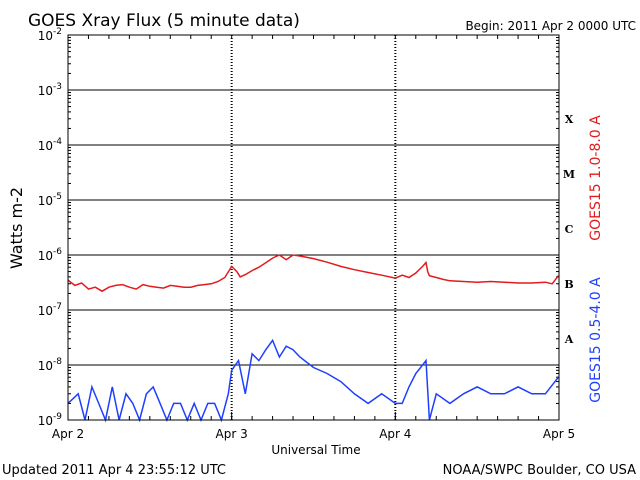 This screenshot has height=480, width=640. I want to click on x-tick-label: Apr 4, so click(395, 434).